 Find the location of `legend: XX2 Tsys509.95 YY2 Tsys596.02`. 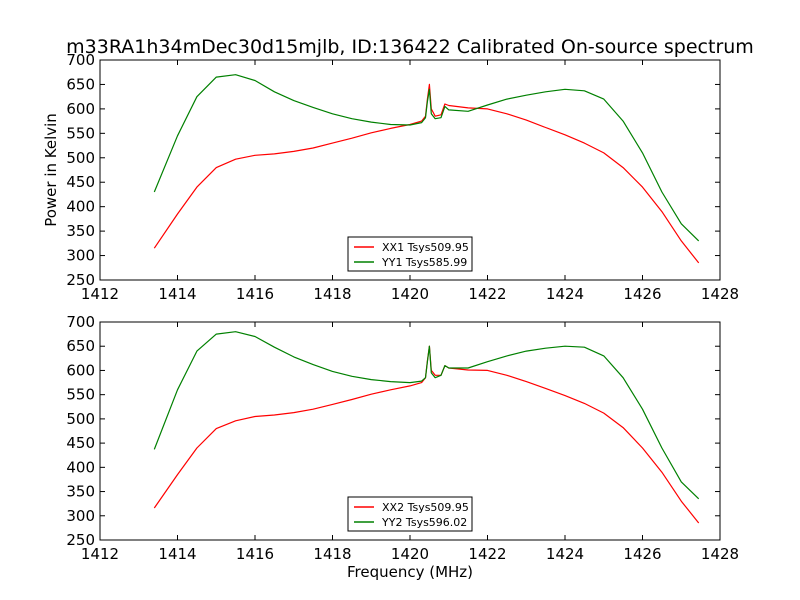

legend: XX2 Tsys509.95 YY2 Tsys596.02 is located at coordinates (410, 514).